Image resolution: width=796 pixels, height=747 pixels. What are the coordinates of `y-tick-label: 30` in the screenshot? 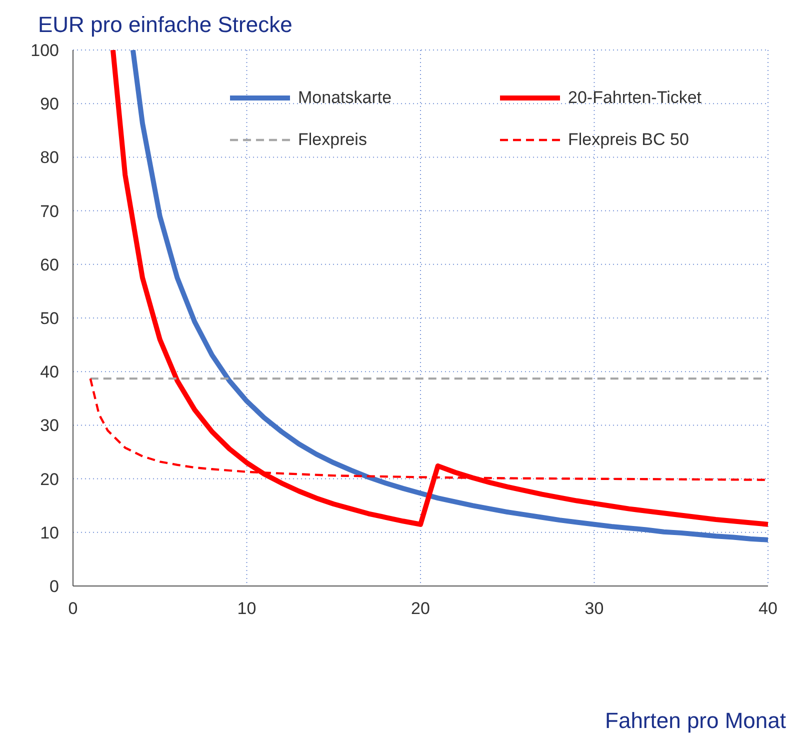 It's located at (49, 426).